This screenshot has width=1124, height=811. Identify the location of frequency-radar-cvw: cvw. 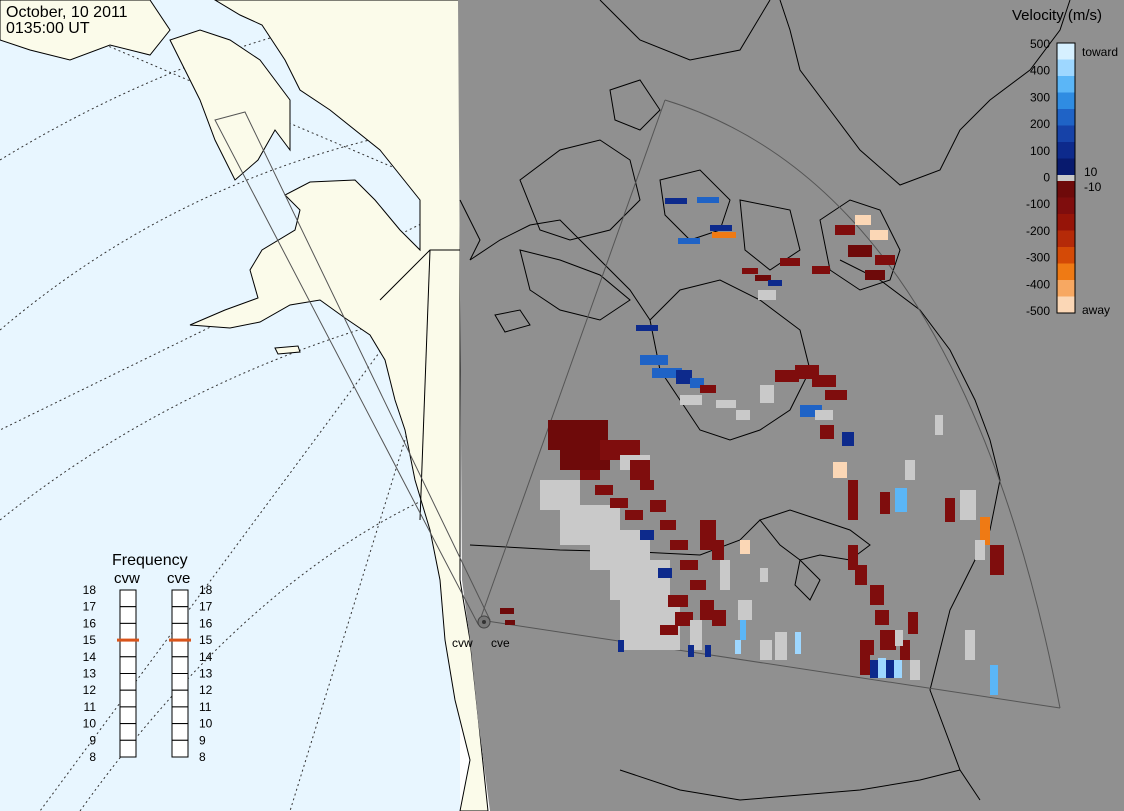
(127, 578).